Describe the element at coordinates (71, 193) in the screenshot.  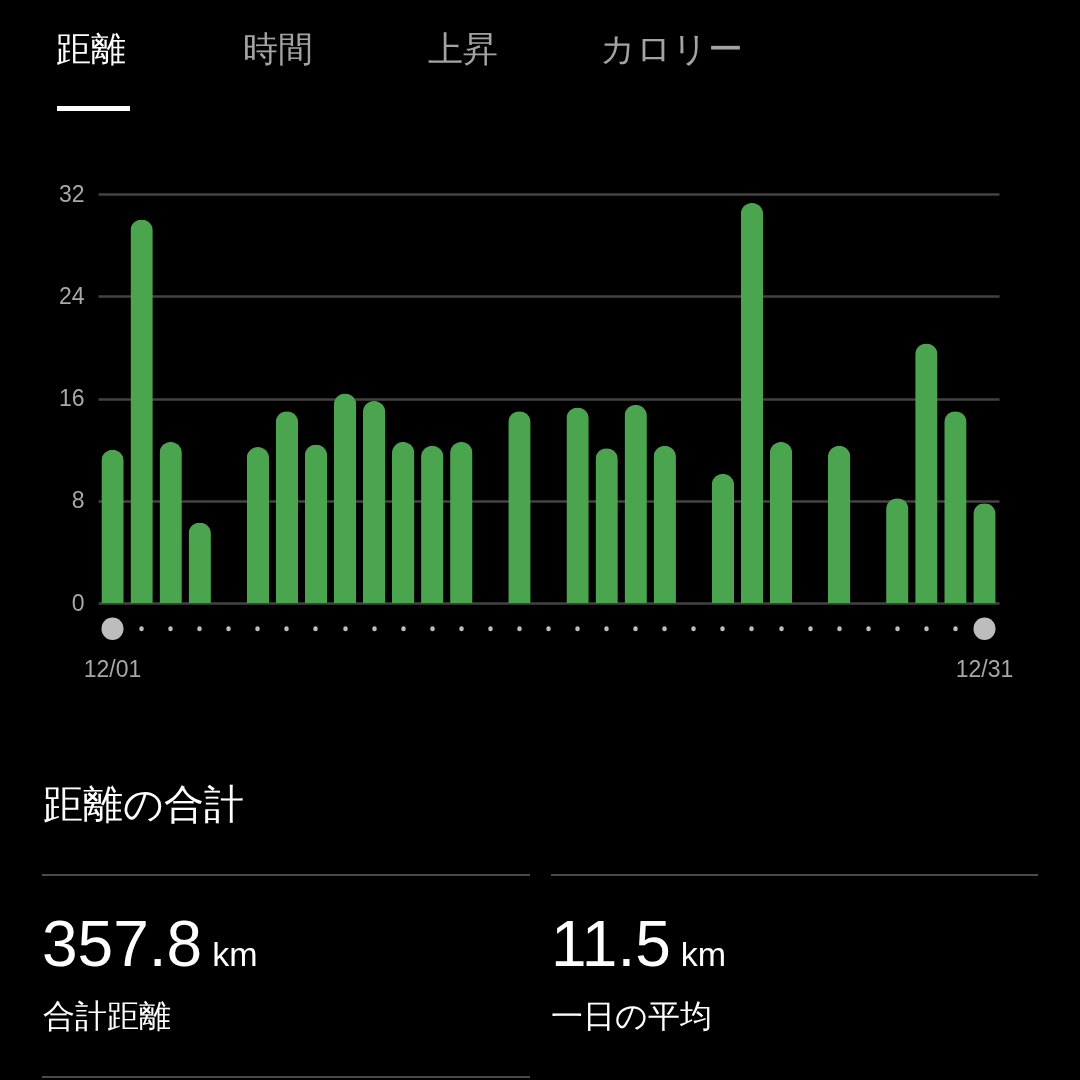
I see `y-tick-label: 32` at that location.